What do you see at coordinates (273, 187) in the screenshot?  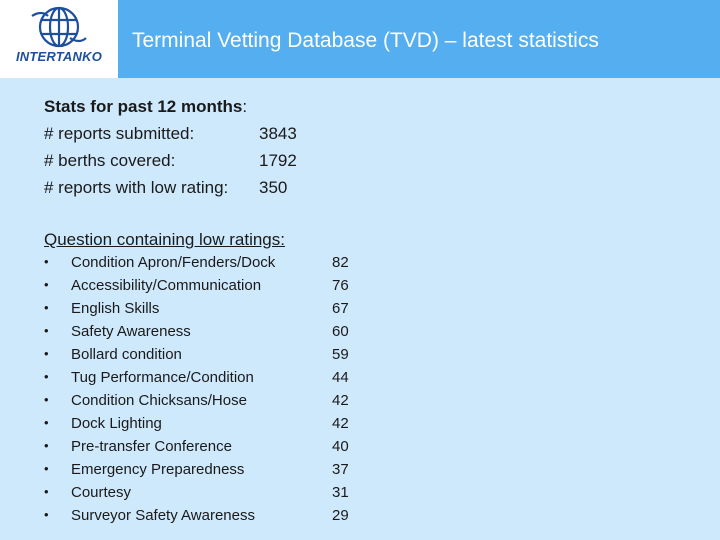 I see `stat-value: 350` at bounding box center [273, 187].